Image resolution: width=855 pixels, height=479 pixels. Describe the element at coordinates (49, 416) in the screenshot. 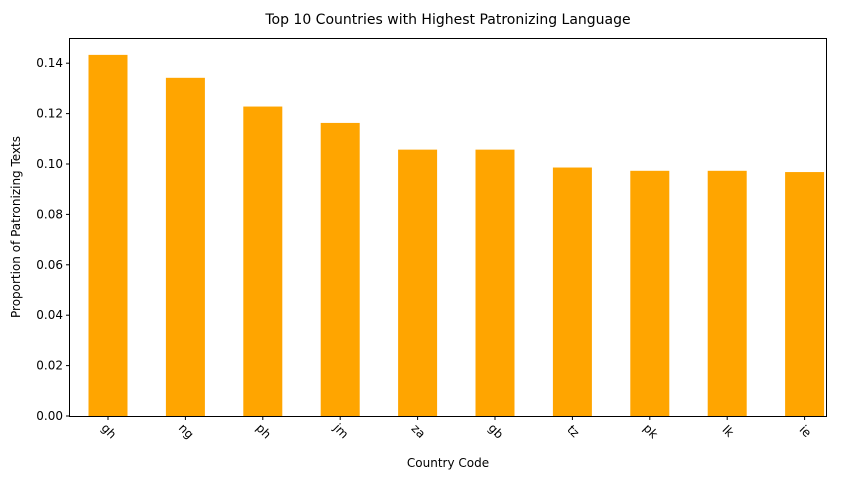

I see `y-tick-label: 0.00` at that location.